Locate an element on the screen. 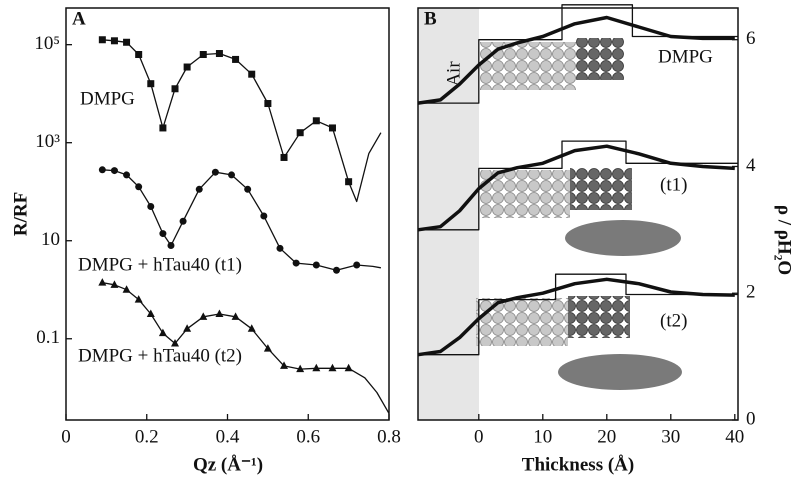  y-tick-label: 4 is located at coordinates (751, 165).